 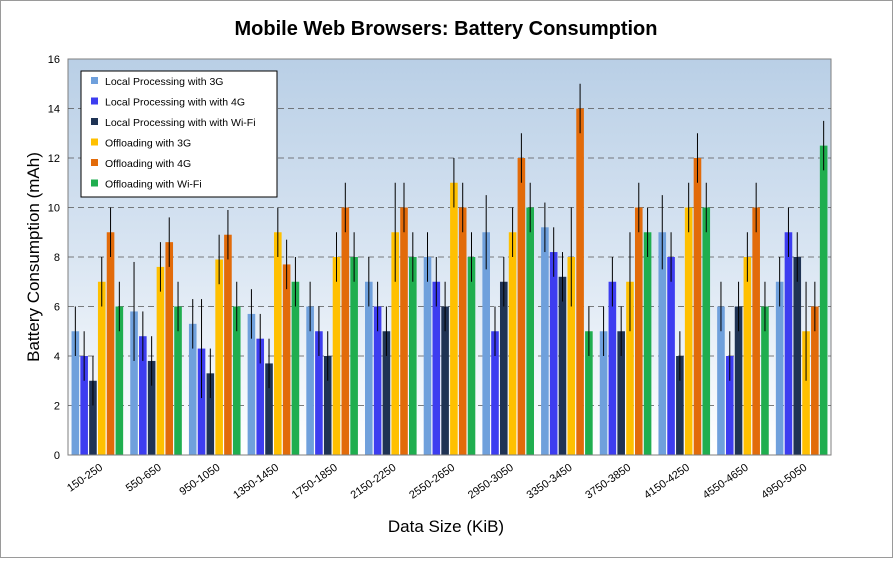 What do you see at coordinates (374, 482) in the screenshot?
I see `x-tick-label: 2150-2250` at bounding box center [374, 482].